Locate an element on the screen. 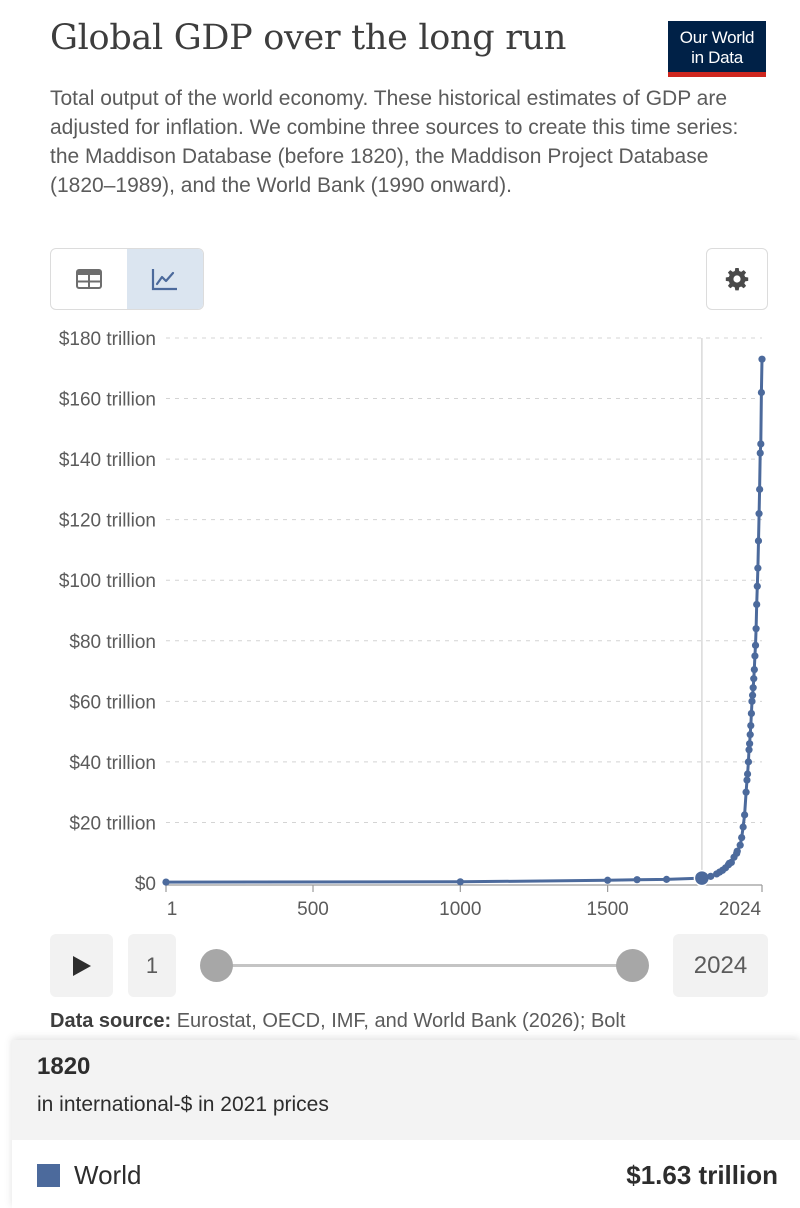 The width and height of the screenshot is (800, 1208). settings-button is located at coordinates (737, 279).